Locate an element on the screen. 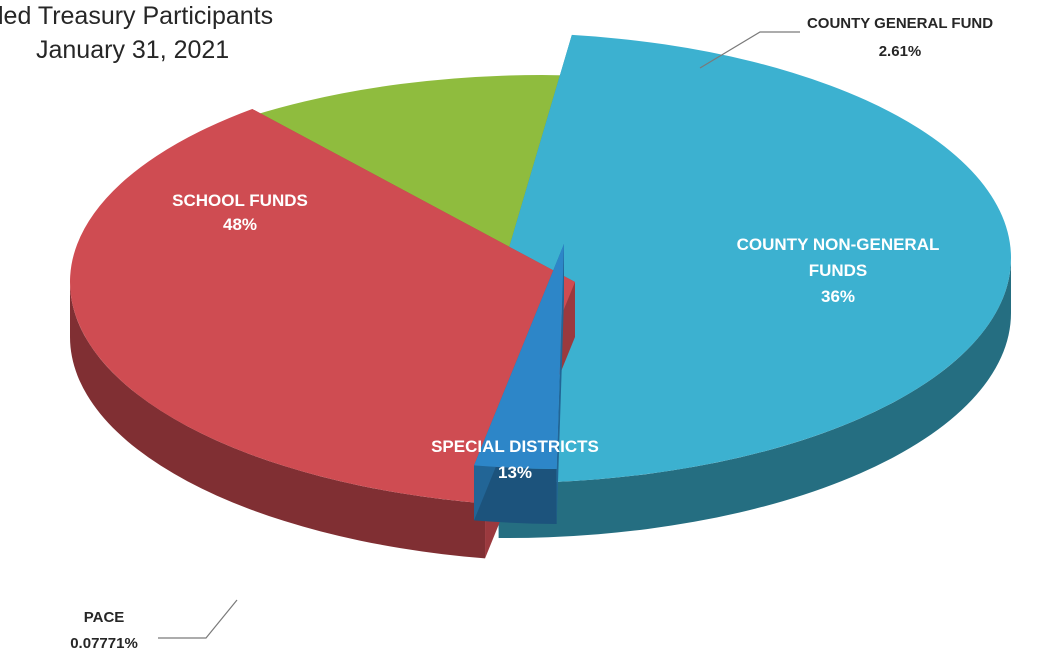  slice-name-label: COUNTY GENERAL FUND is located at coordinates (900, 23).